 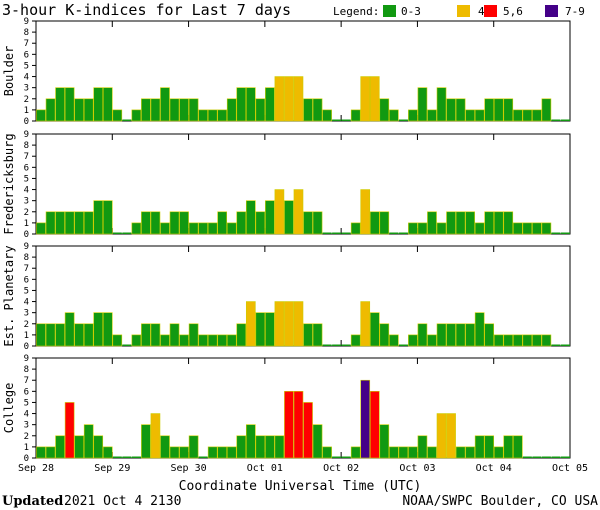 I want to click on y-tick-label: 4, so click(x=26, y=303).